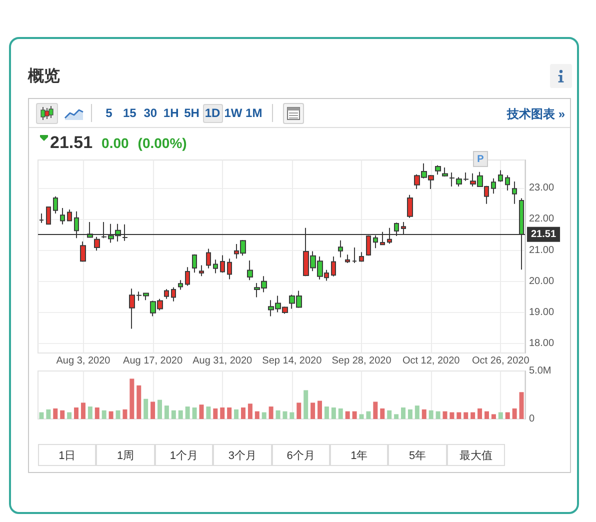 The width and height of the screenshot is (596, 522). Describe the element at coordinates (476, 455) in the screenshot. I see `text: 最大值` at that location.